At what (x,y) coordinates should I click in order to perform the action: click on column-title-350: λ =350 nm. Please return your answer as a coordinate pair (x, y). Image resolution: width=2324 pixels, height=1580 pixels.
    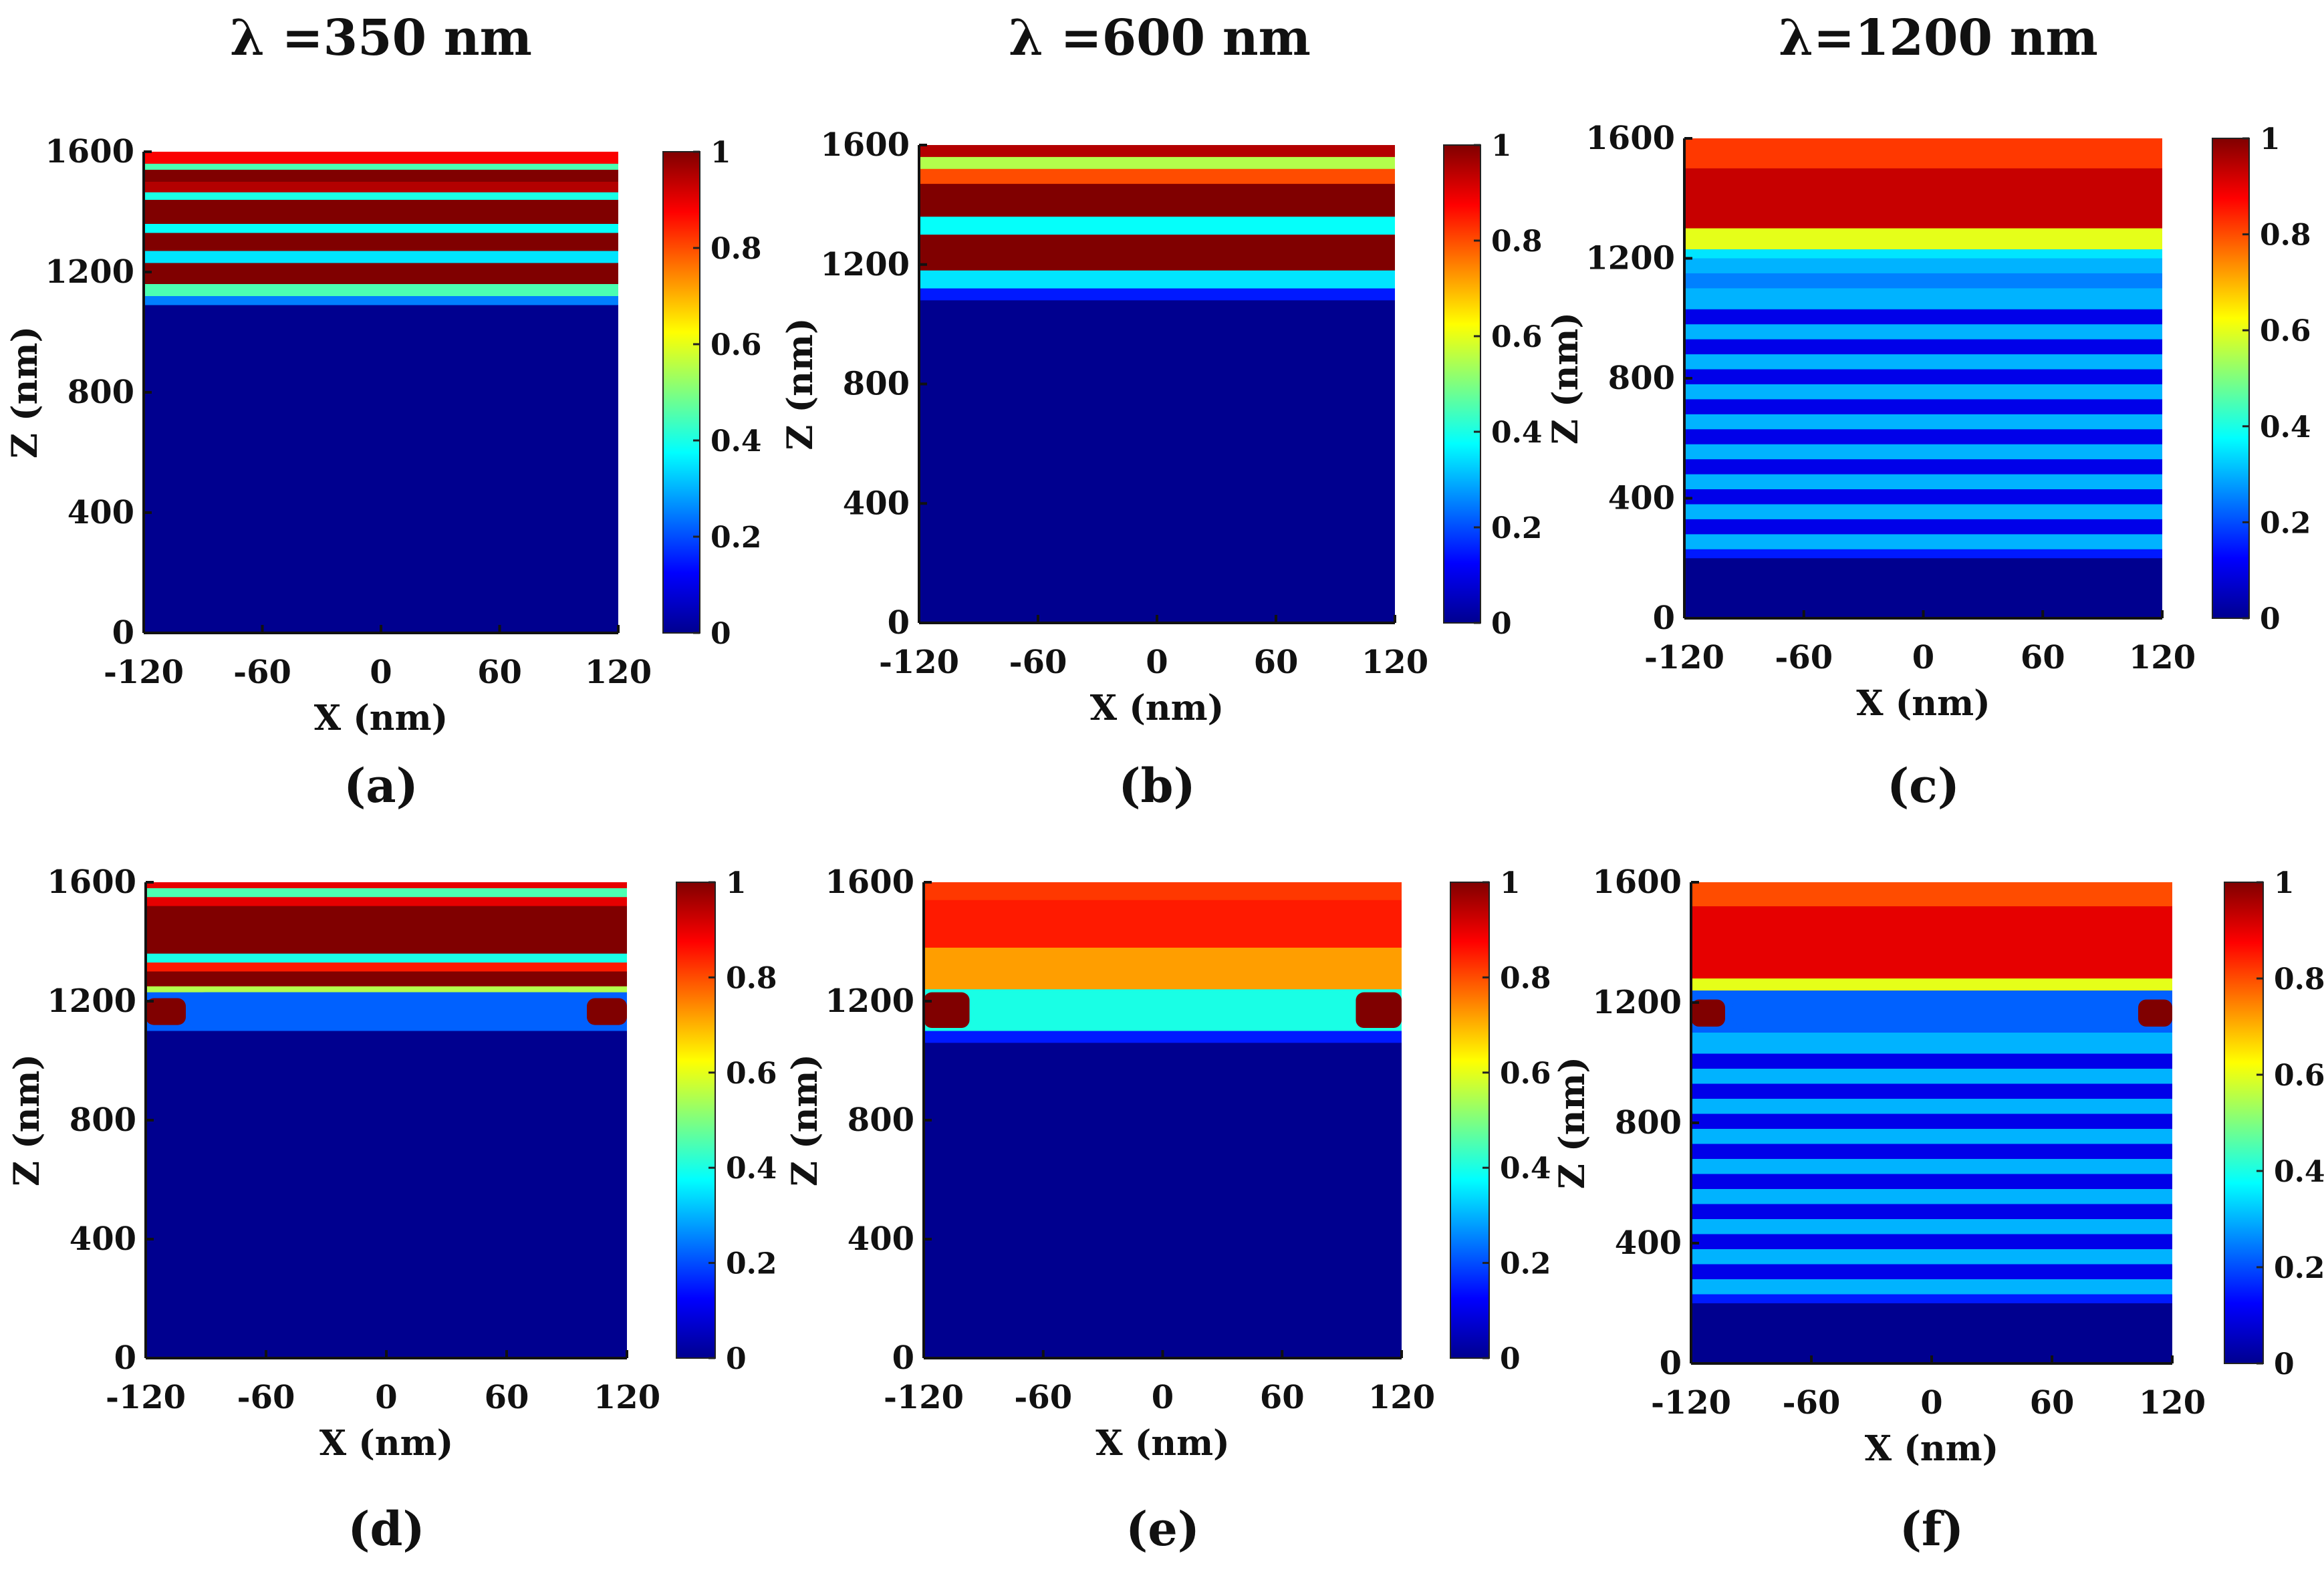
    Looking at the image, I should click on (381, 38).